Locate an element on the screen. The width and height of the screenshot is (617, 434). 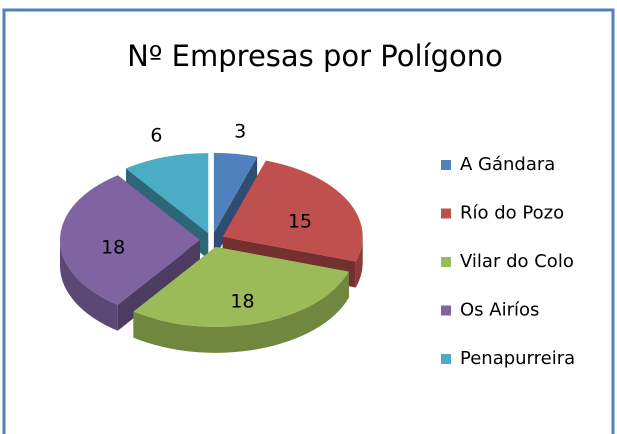
legend-label: Os Airíos is located at coordinates (499, 310).